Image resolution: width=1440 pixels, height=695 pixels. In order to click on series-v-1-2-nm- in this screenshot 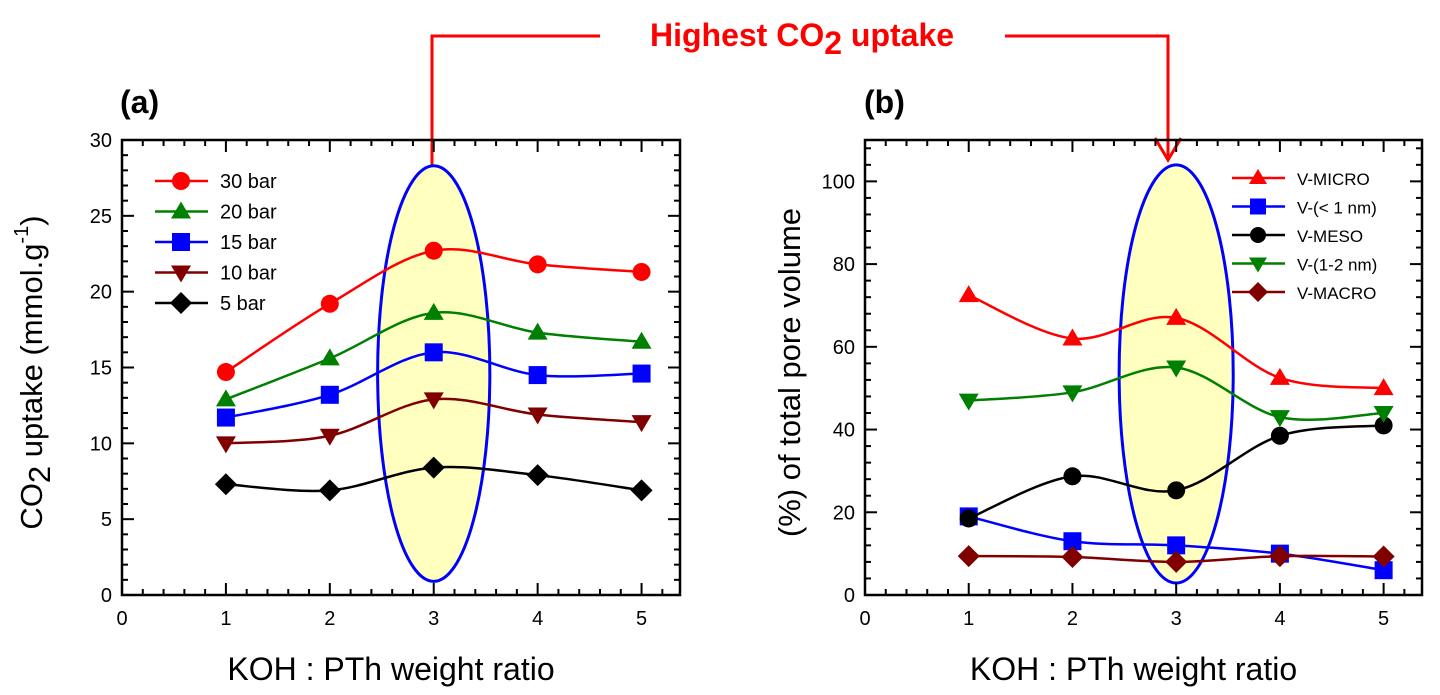, I will do `click(1176, 394)`.